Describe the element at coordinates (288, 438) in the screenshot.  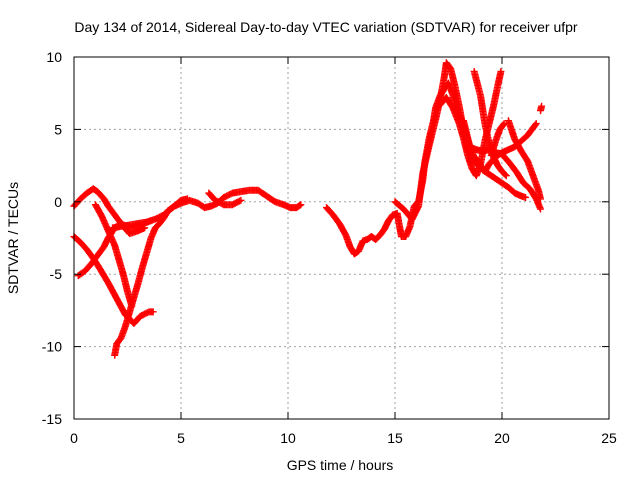
I see `x-tick-label: 10` at that location.